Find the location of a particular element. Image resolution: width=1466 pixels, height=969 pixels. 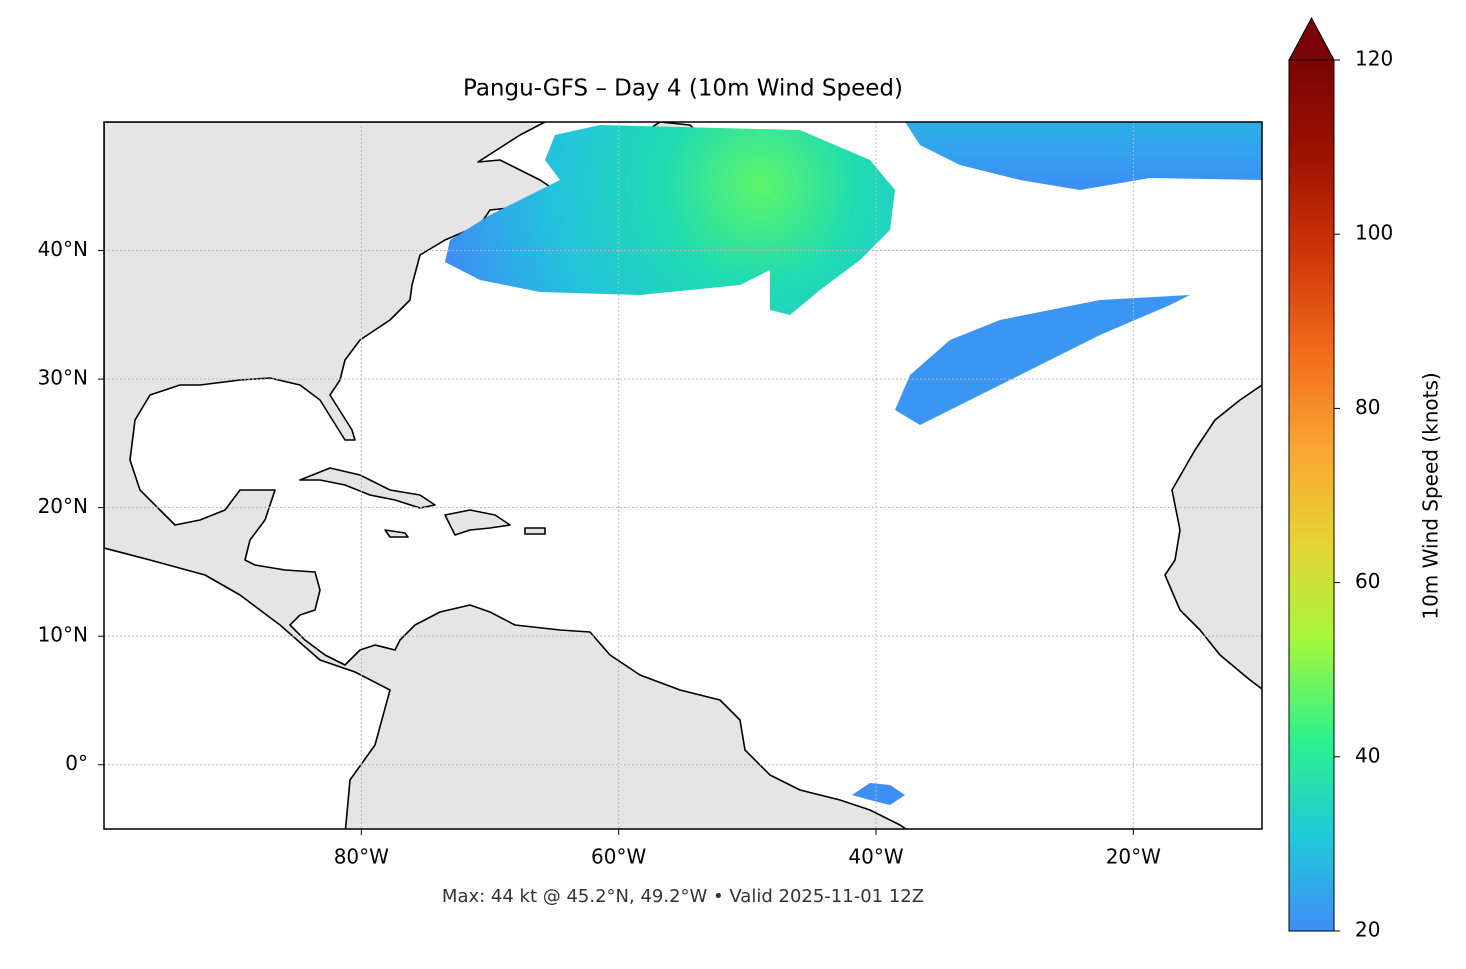

x-tick-label: 80°W is located at coordinates (361, 857).